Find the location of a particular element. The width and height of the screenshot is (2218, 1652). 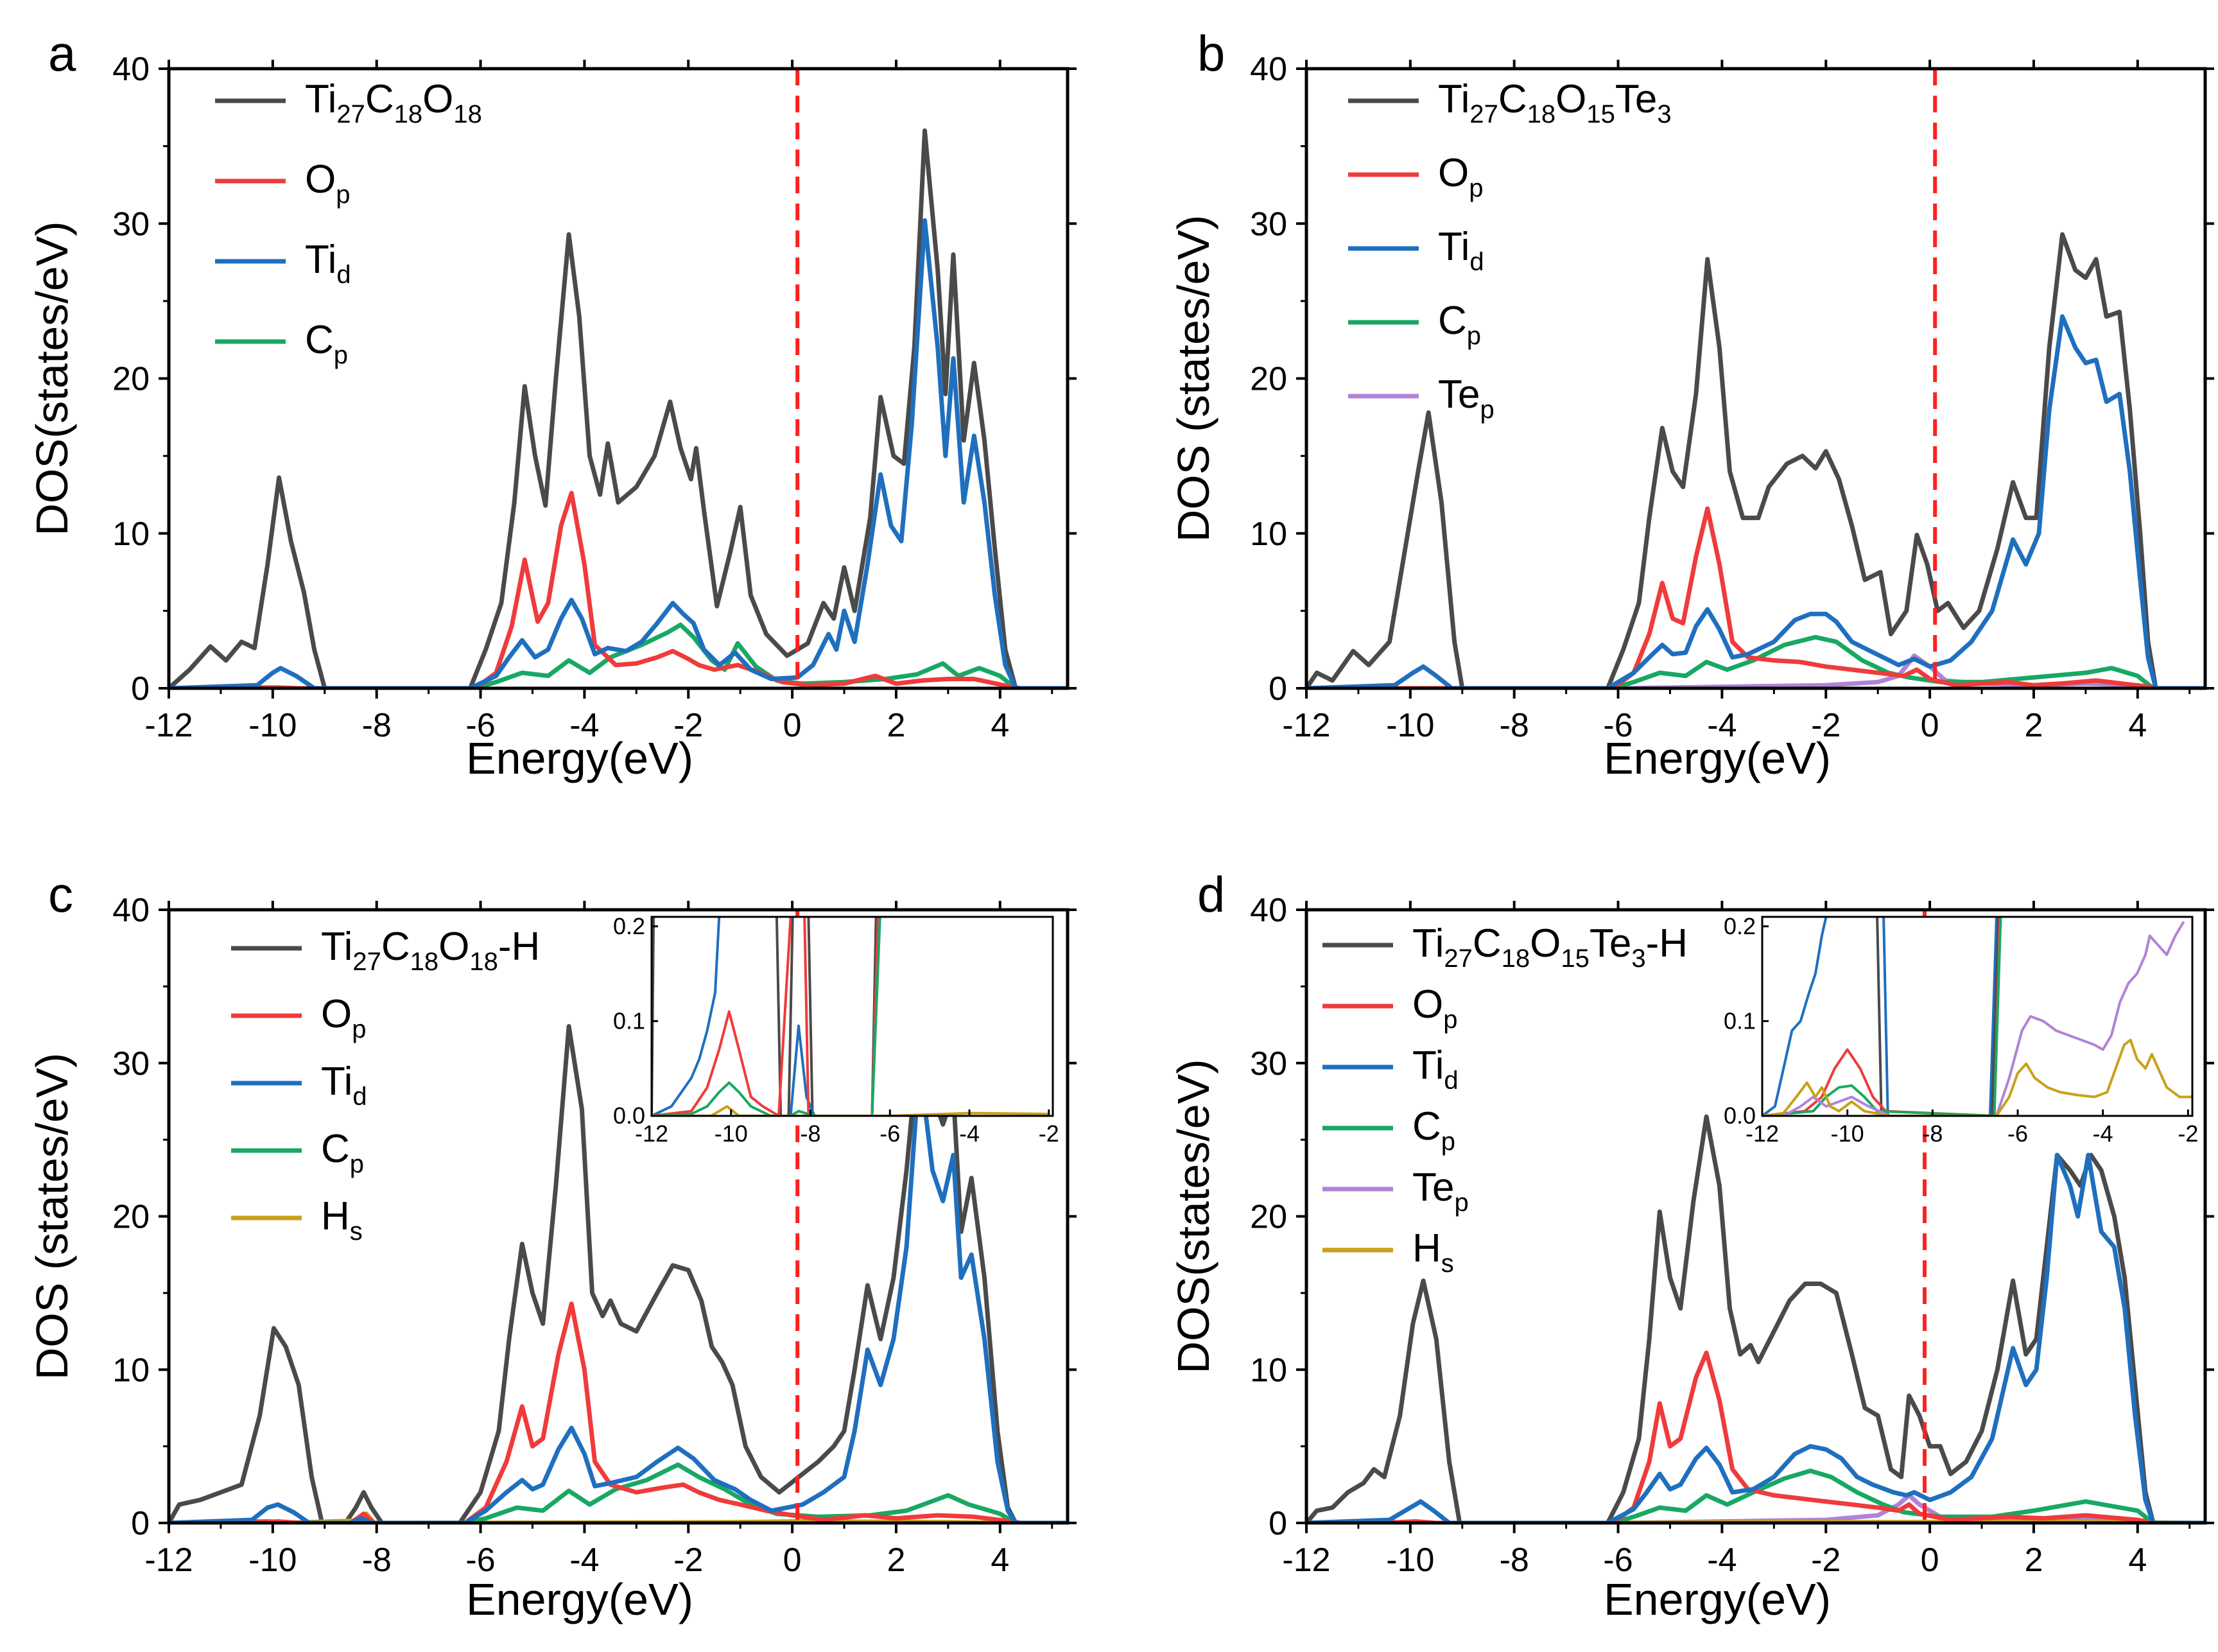

legend-subscript: 3 is located at coordinates (1664, 114).